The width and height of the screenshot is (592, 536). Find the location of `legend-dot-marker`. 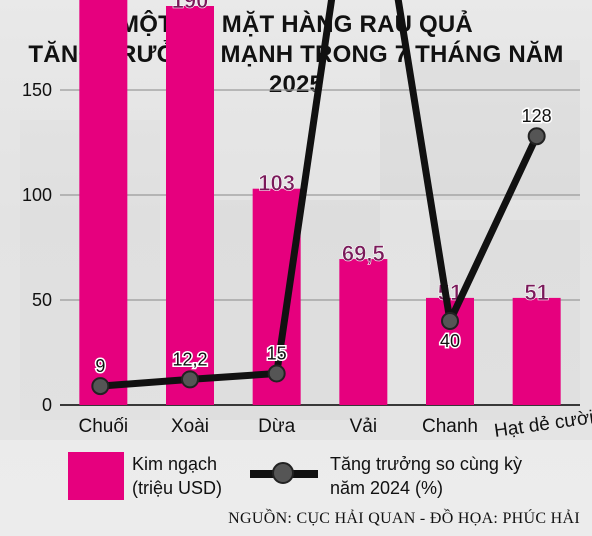

legend-dot-marker is located at coordinates (283, 473).